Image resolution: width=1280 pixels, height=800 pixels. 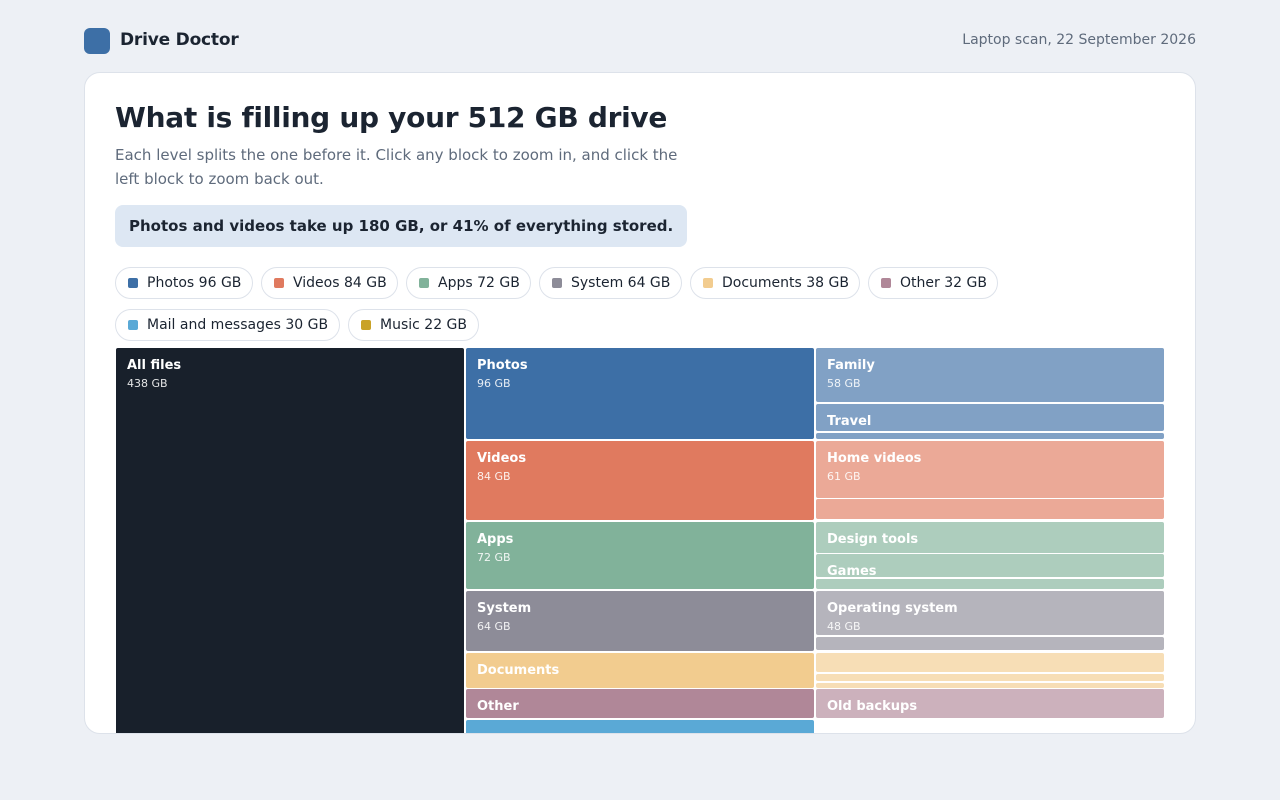 I want to click on treemap-block-games: Games, so click(x=990, y=565).